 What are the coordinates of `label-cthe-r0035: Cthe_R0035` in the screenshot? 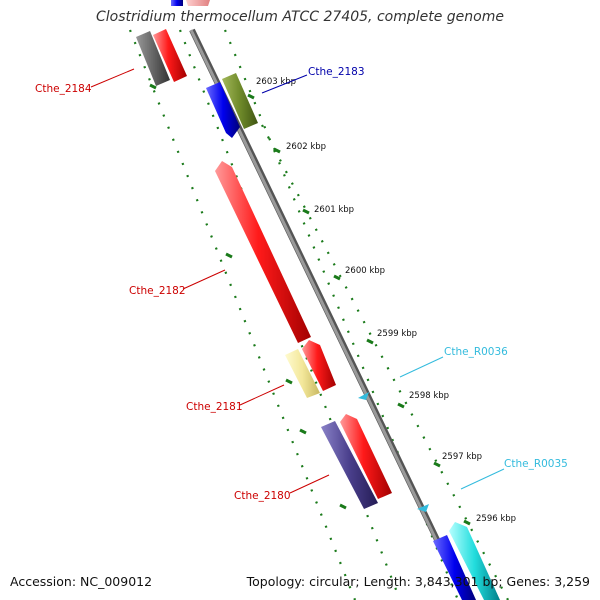 It's located at (536, 464).